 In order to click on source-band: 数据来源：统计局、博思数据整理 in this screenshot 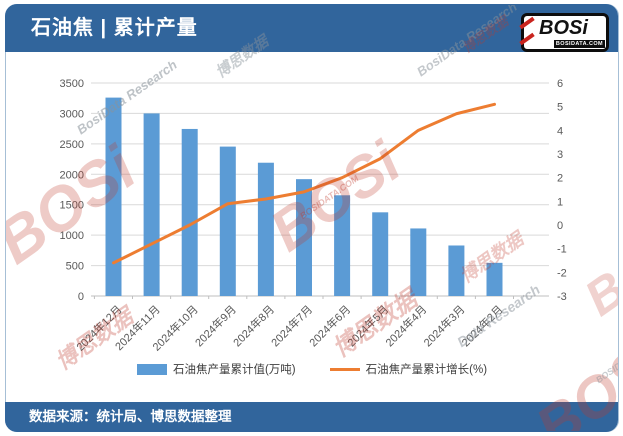, I will do `click(311, 417)`.